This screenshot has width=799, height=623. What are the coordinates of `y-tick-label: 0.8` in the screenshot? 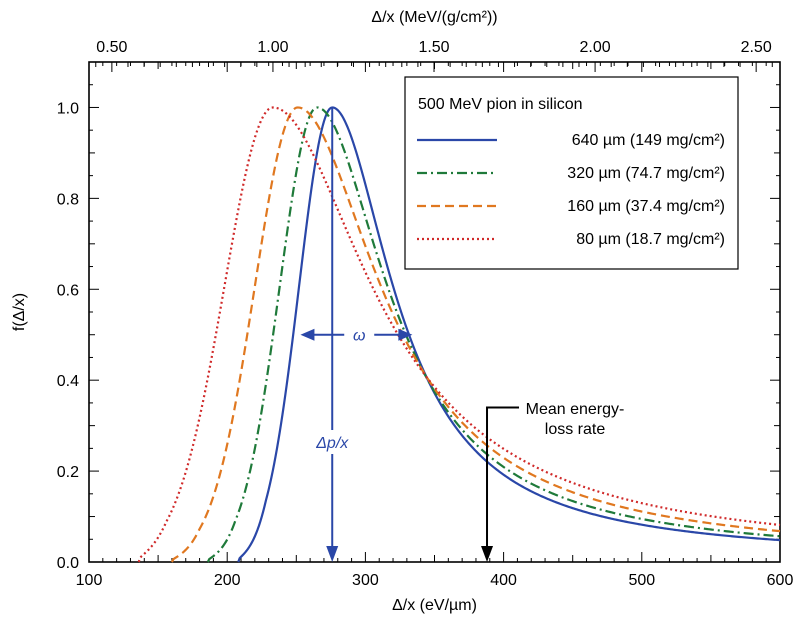 It's located at (68, 199).